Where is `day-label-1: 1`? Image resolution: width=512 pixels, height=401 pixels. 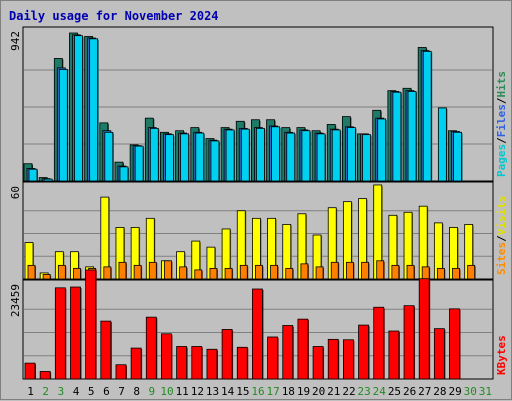 day-label-1: 1 is located at coordinates (30, 391).